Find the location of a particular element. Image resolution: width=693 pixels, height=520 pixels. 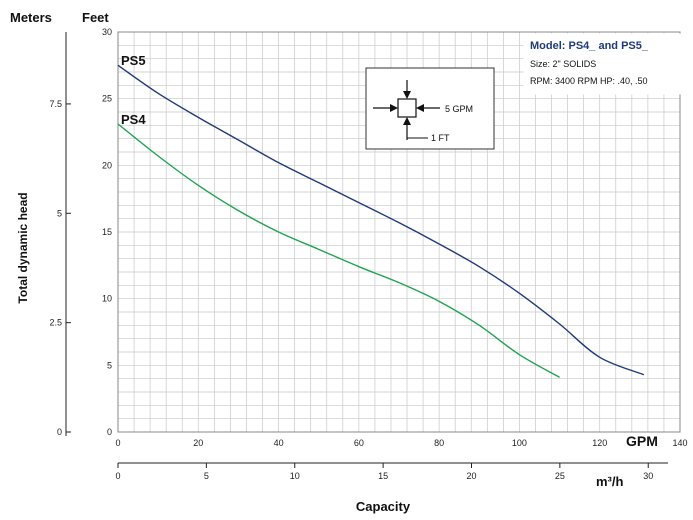

x-m3h-tick-label: 0 is located at coordinates (117, 476).